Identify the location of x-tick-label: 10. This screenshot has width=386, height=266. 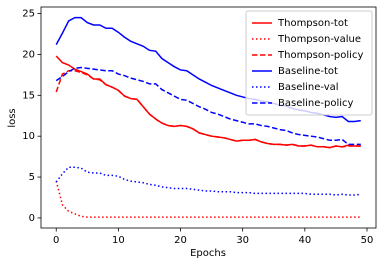
(118, 240).